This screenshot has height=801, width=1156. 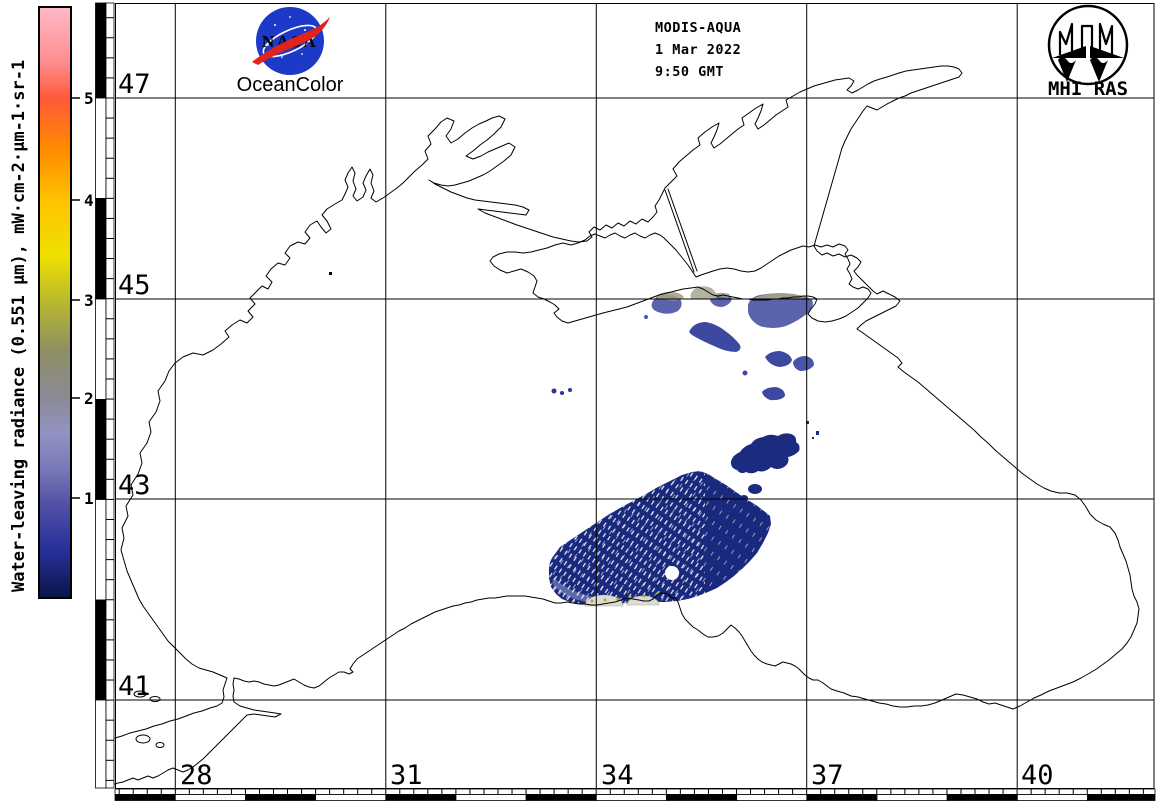 I want to click on coastal-tint, so click(x=779, y=296).